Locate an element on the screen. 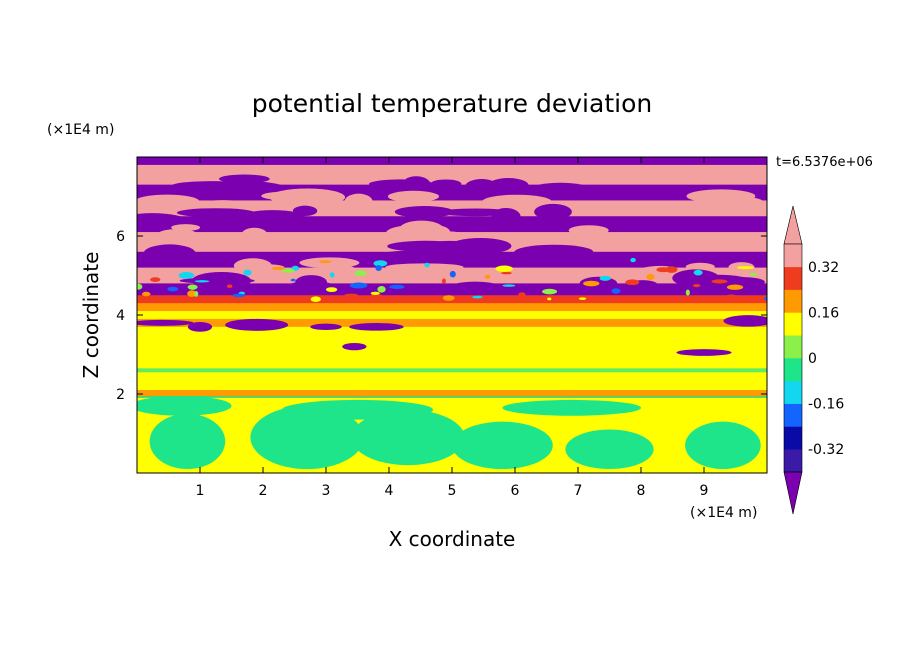  colorbar-tick-label: -0.16 is located at coordinates (826, 405).